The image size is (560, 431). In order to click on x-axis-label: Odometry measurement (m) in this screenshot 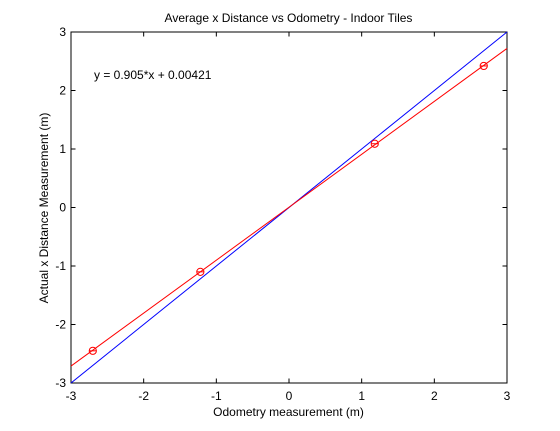, I will do `click(288, 412)`.